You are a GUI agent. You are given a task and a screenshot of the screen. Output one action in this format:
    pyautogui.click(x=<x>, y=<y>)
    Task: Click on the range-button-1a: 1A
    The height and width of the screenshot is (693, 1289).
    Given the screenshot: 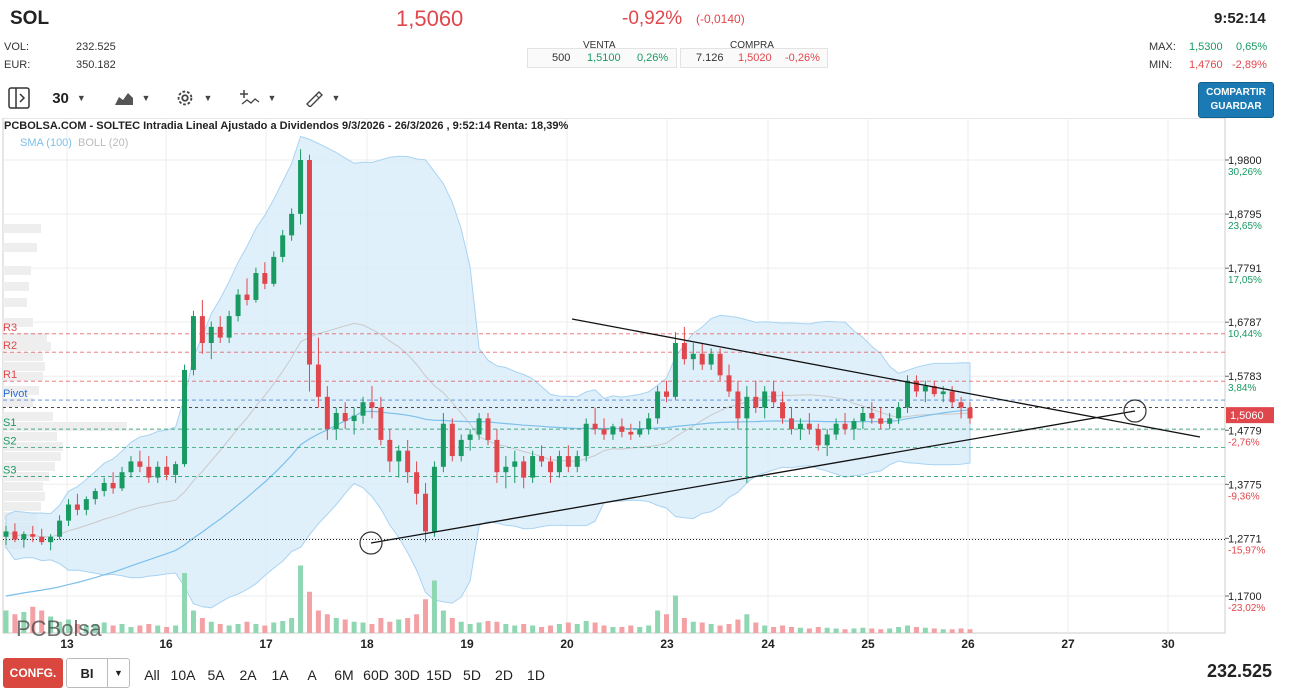 What is the action you would take?
    pyautogui.click(x=280, y=675)
    